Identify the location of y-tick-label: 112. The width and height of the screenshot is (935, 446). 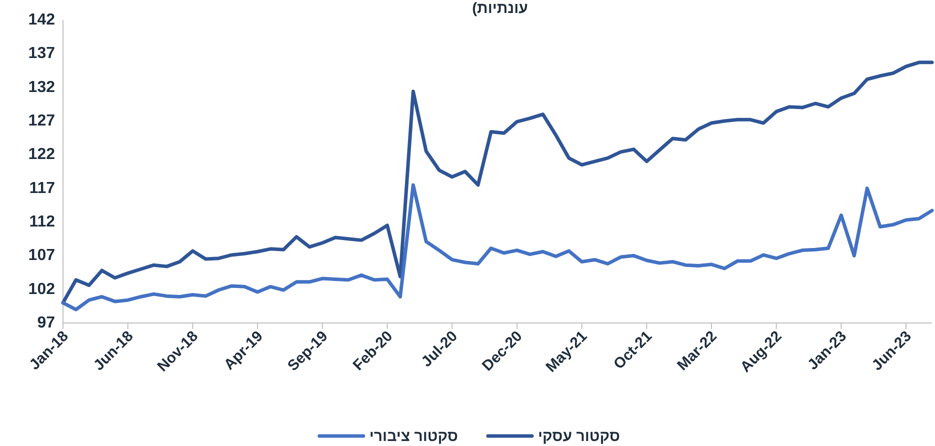
(42, 222).